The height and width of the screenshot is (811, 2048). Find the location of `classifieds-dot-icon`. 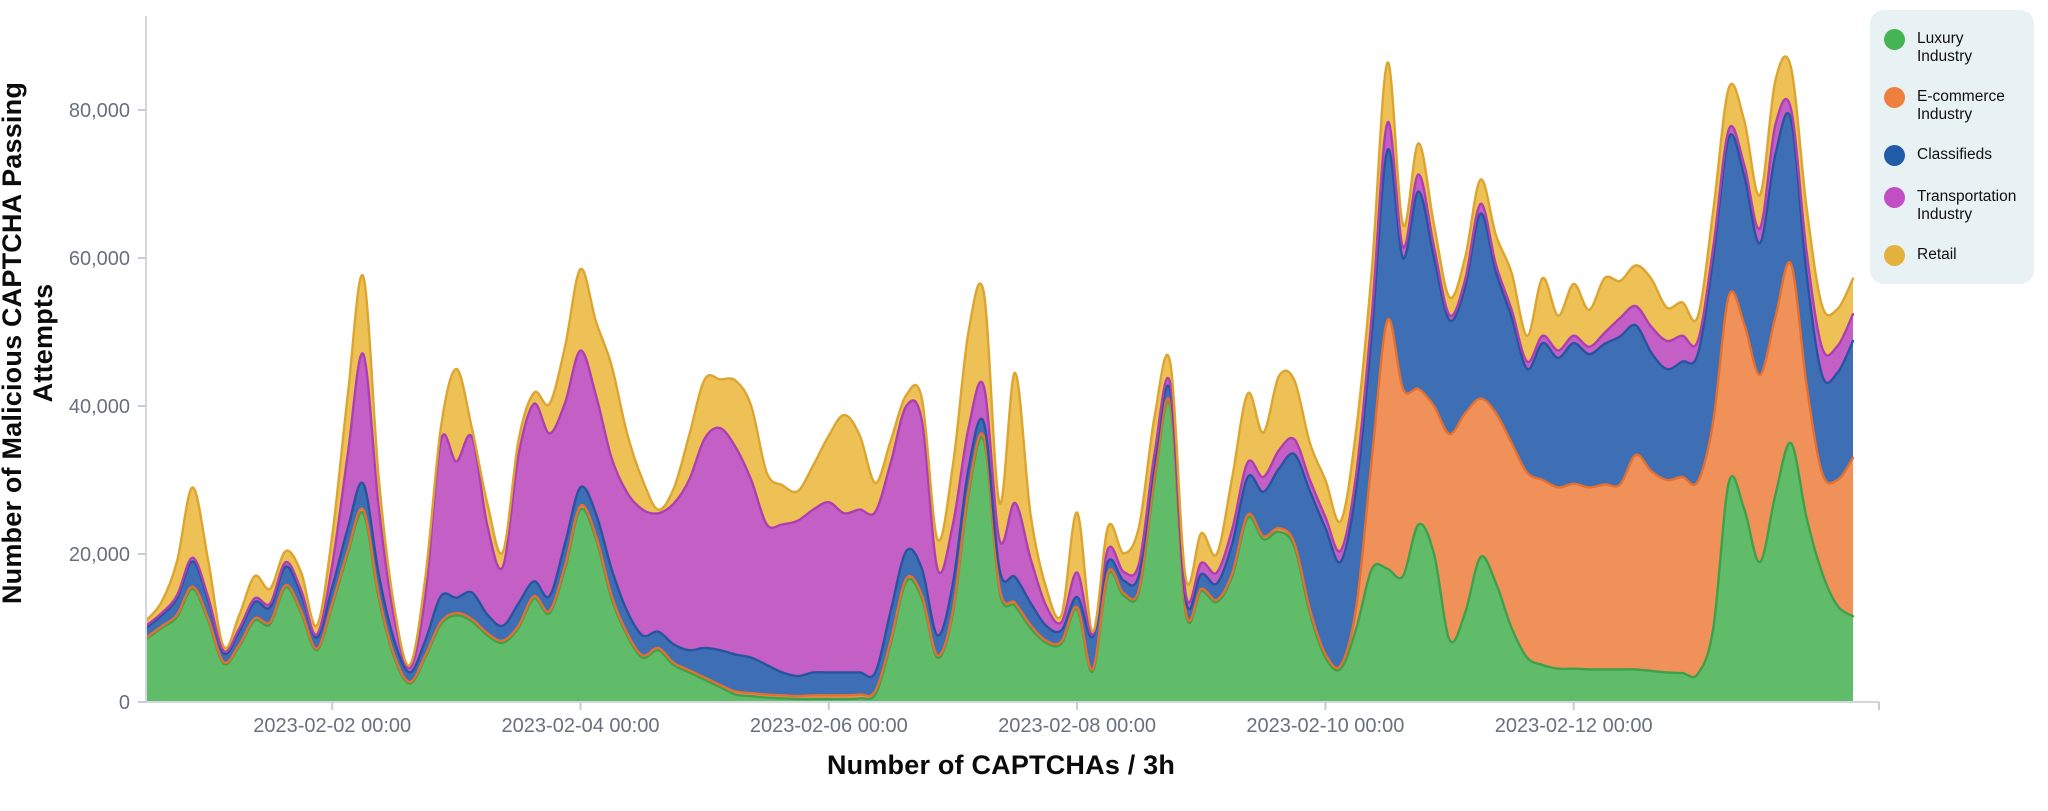

classifieds-dot-icon is located at coordinates (1894, 155).